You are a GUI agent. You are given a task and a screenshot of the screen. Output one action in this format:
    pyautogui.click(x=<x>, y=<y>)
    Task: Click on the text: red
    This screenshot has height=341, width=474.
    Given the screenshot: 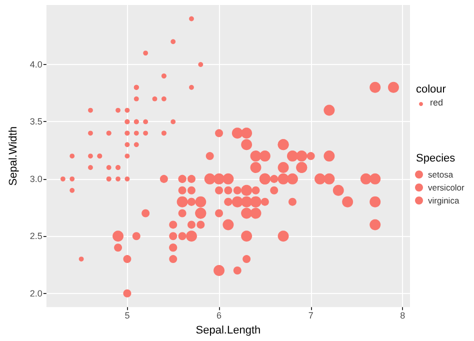 What is the action you would take?
    pyautogui.click(x=437, y=103)
    